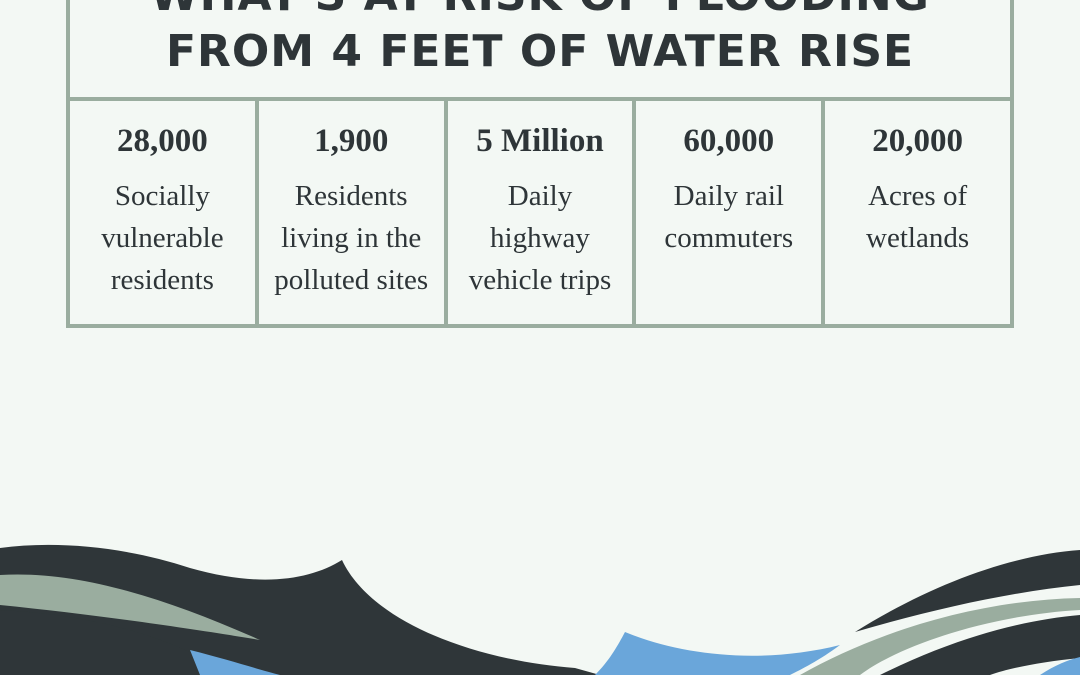  I want to click on stat-number: 28,000, so click(162, 141).